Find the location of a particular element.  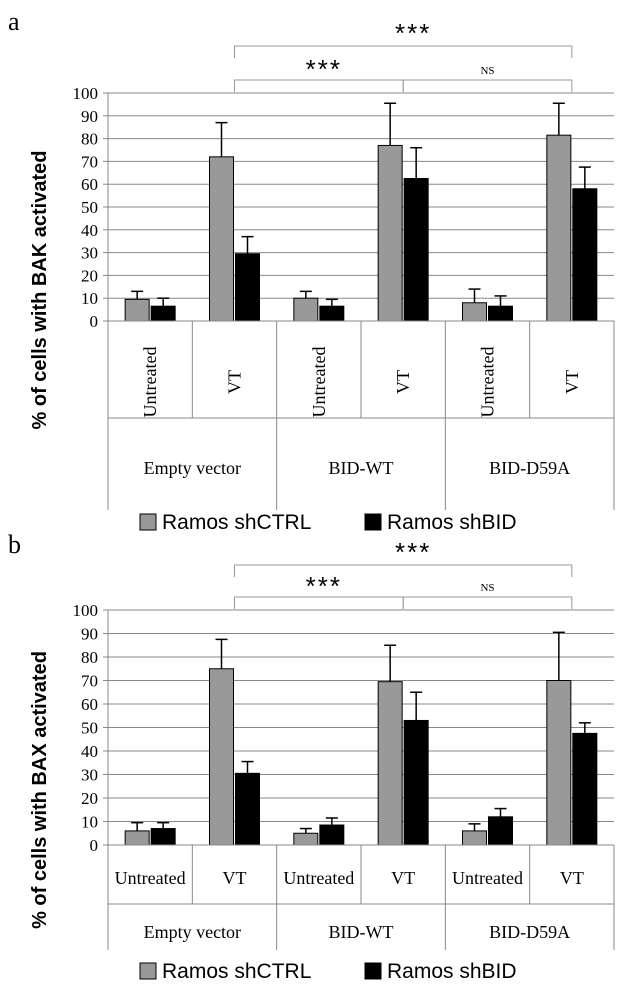

panel-b-label: b is located at coordinates (14, 544).